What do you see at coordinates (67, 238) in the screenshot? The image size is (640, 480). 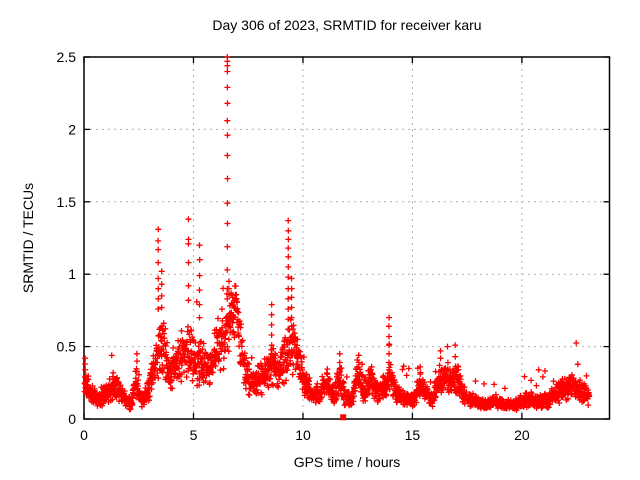 I see `y-tick-labels: 0 0.5 1 1.5 2 2.5` at bounding box center [67, 238].